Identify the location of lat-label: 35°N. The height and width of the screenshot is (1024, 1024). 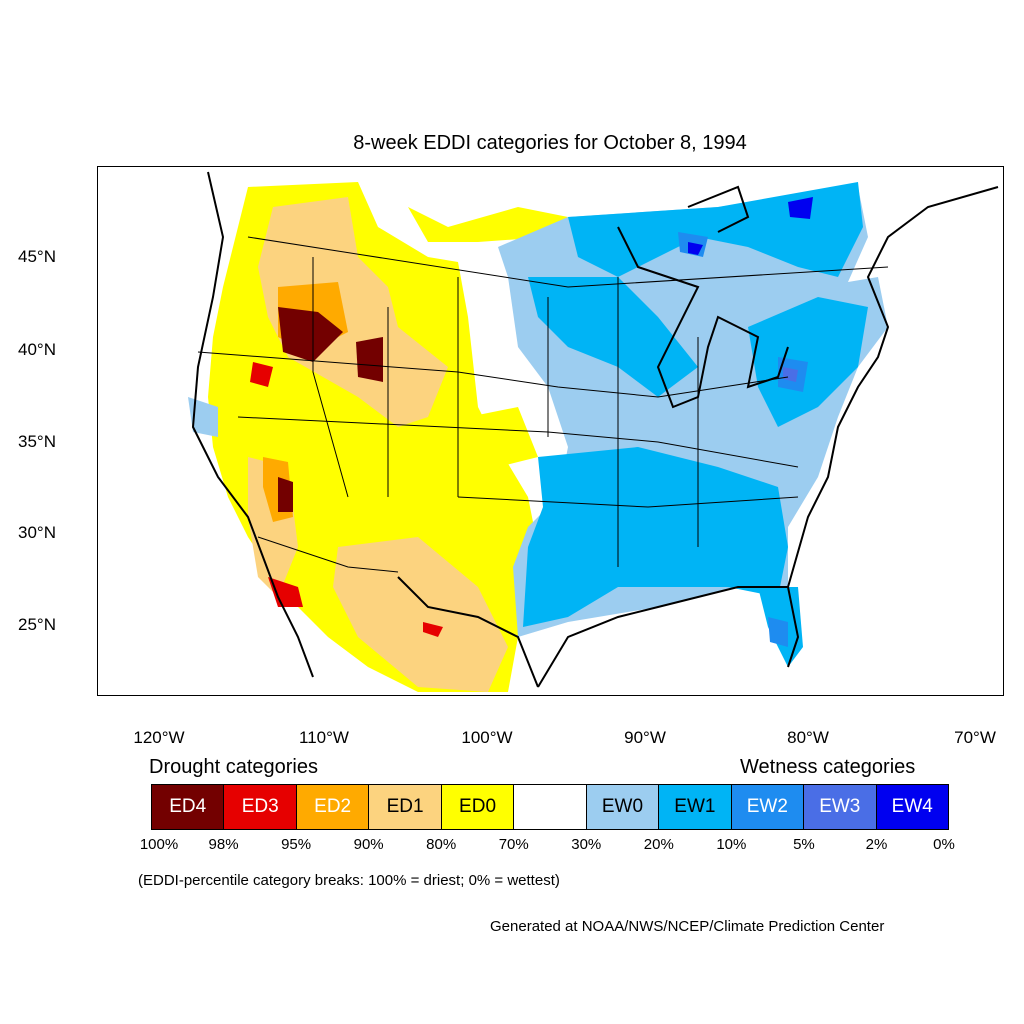
(37, 441).